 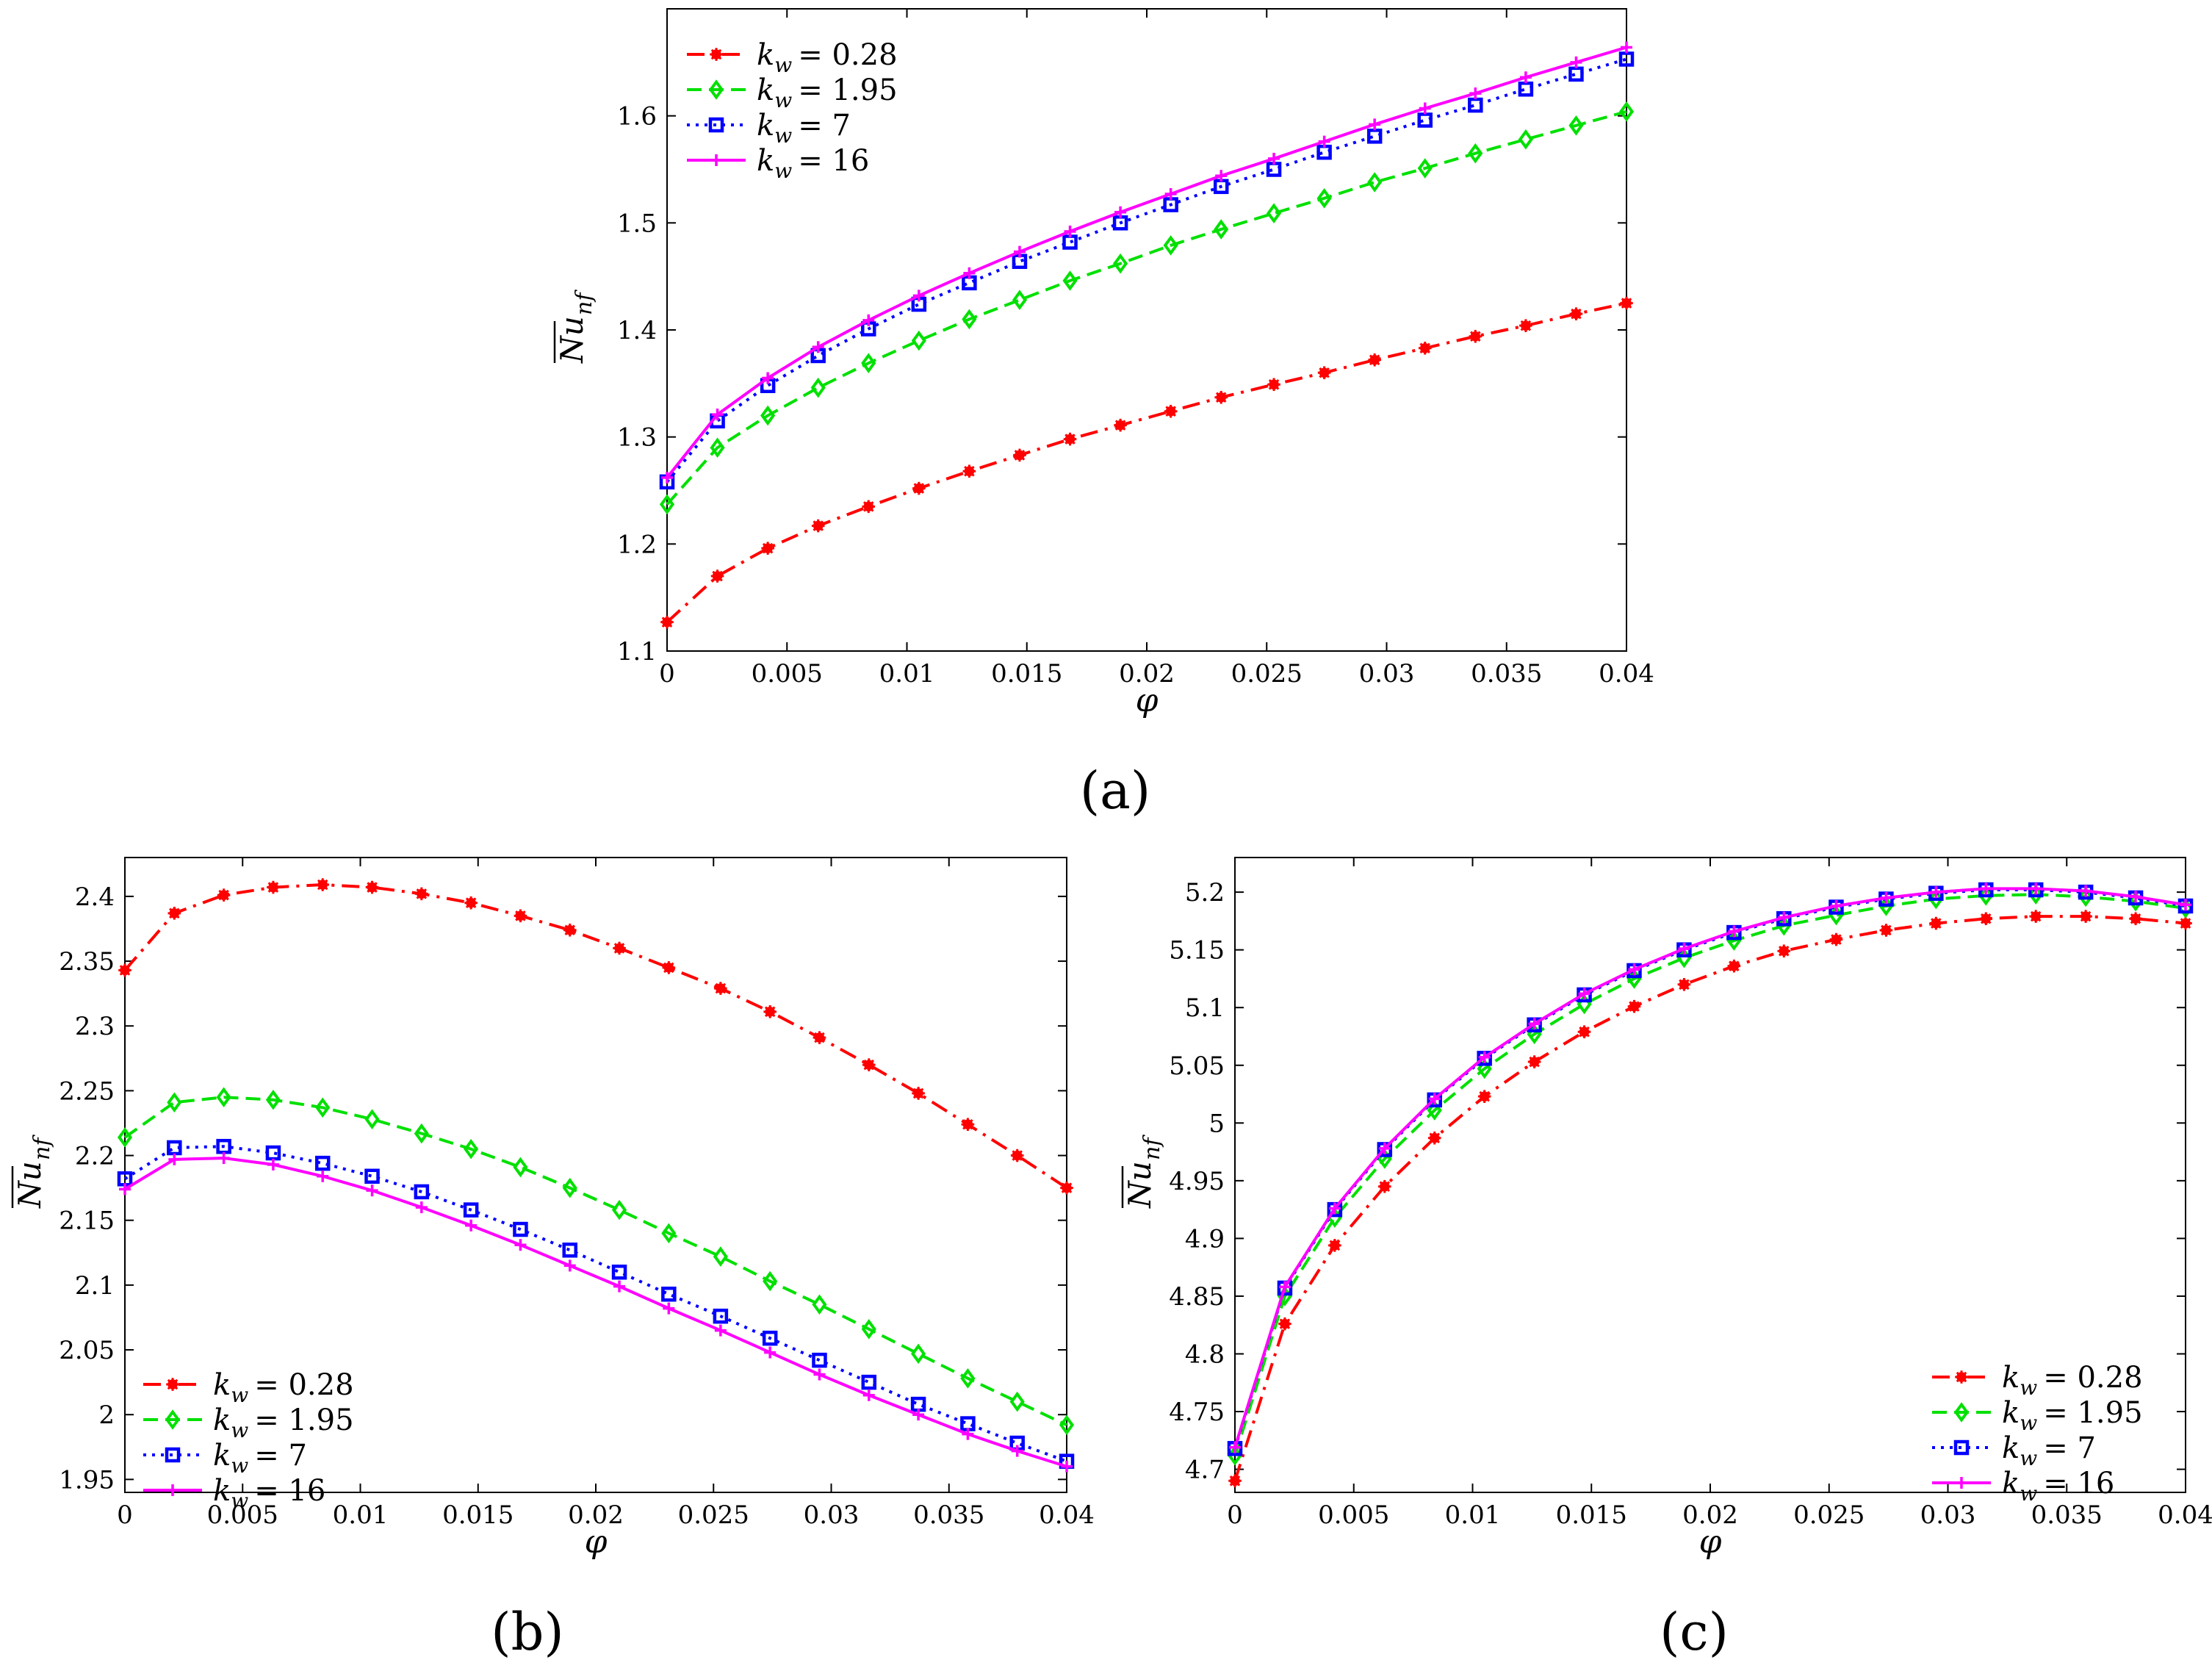 What do you see at coordinates (1216, 1123) in the screenshot?
I see `y-tick-label: 5` at bounding box center [1216, 1123].